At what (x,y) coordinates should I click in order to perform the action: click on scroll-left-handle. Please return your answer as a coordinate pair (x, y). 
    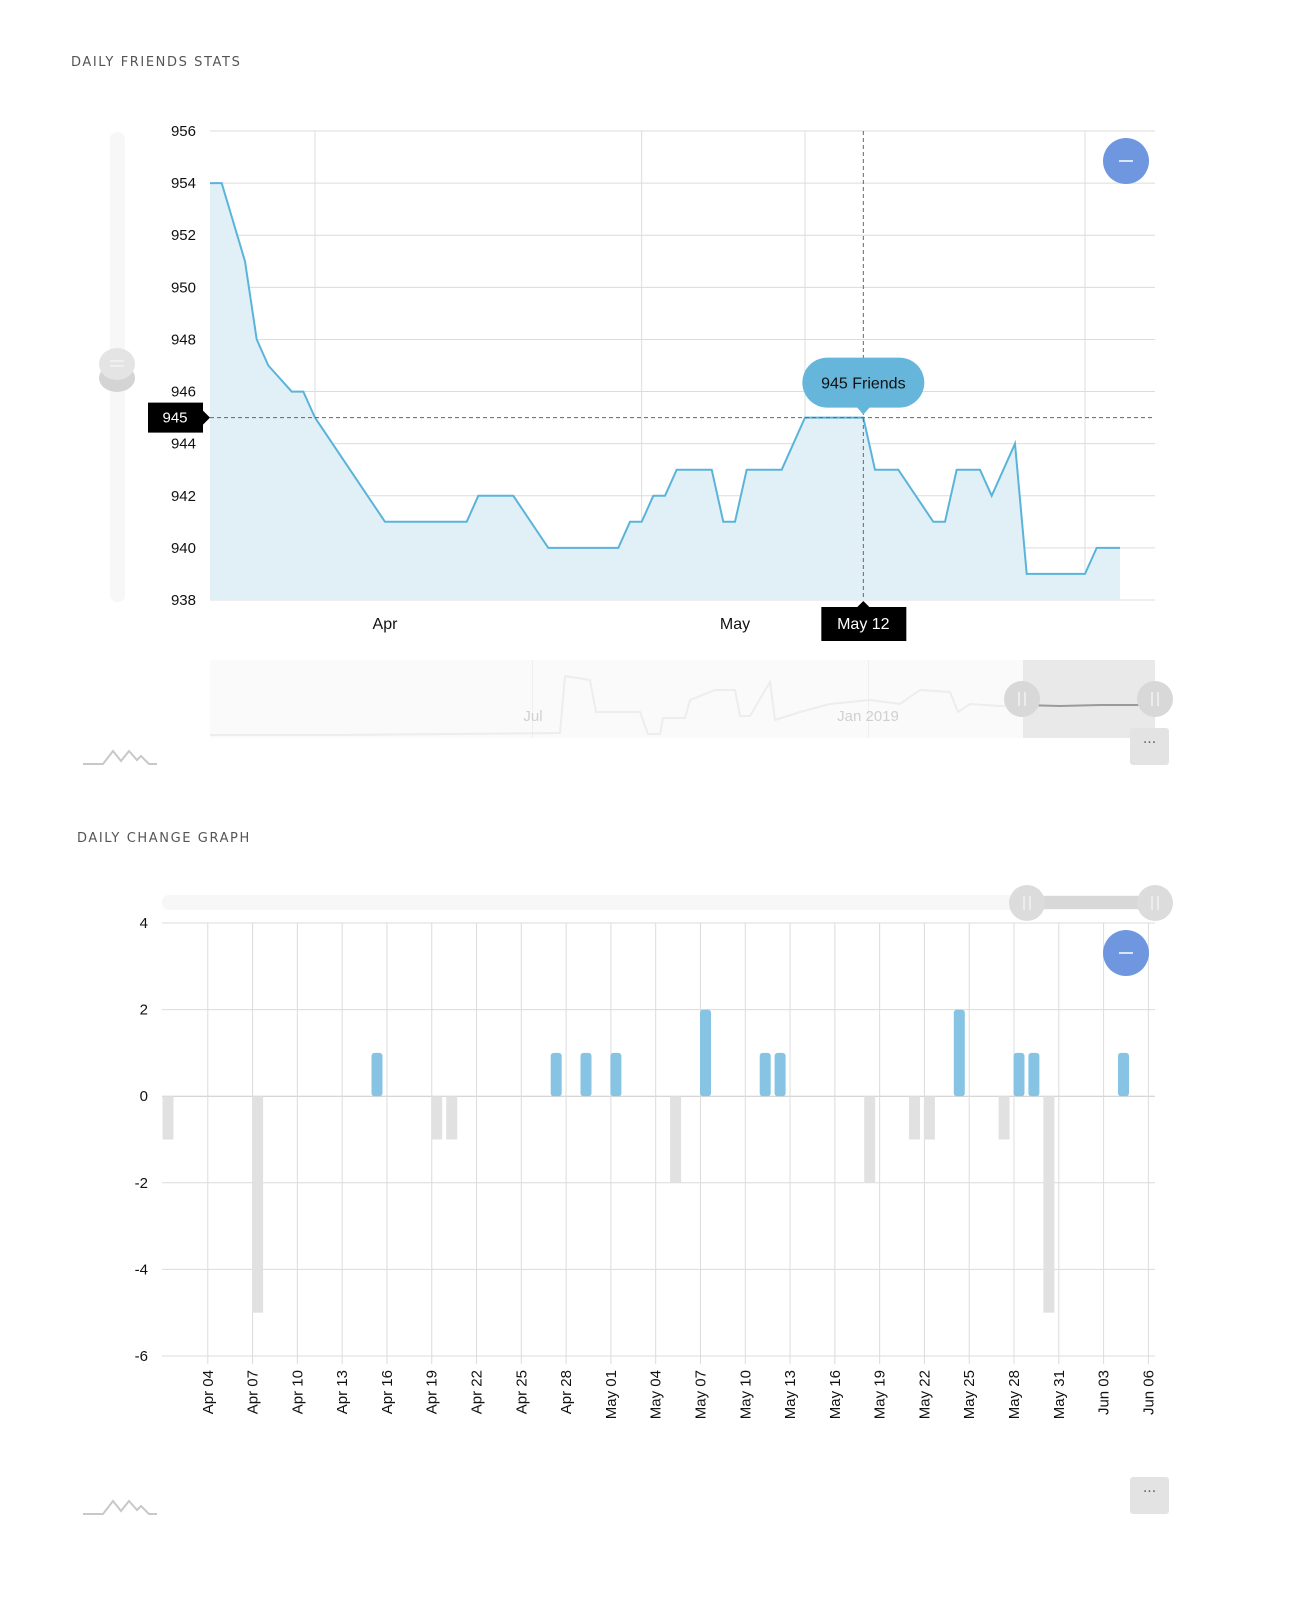
    Looking at the image, I should click on (1027, 903).